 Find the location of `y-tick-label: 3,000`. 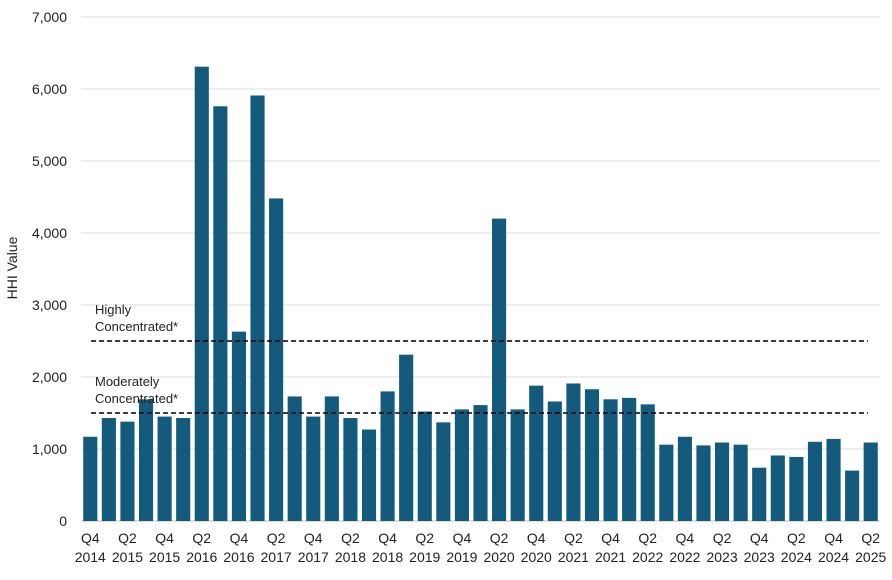

y-tick-label: 3,000 is located at coordinates (49, 305).